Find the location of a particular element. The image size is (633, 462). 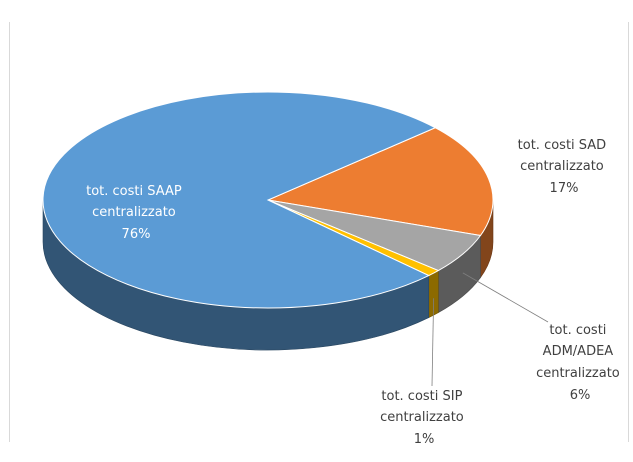

data-label-adm-line-4: 6% is located at coordinates (580, 395).